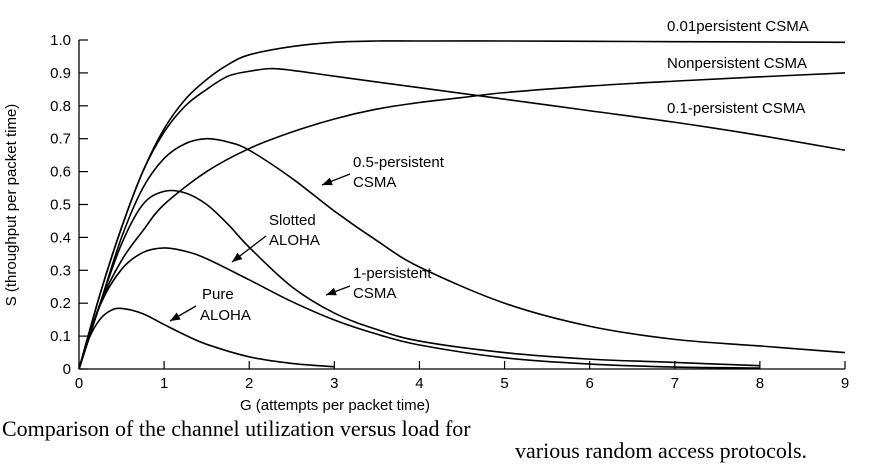 The image size is (893, 467). I want to click on y-tick-label: 0.3, so click(60, 270).